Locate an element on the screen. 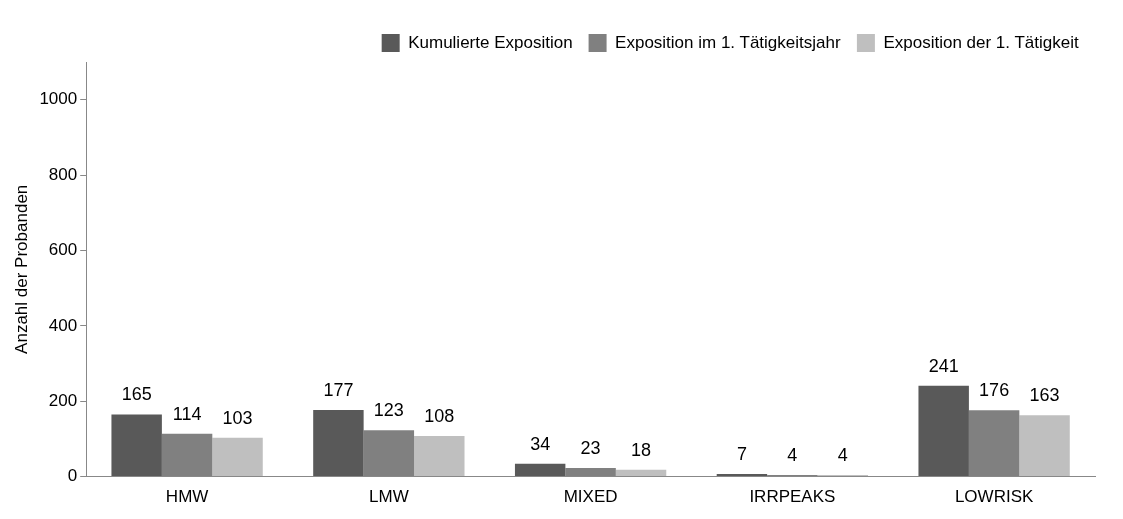  data-label: 108 is located at coordinates (439, 415).